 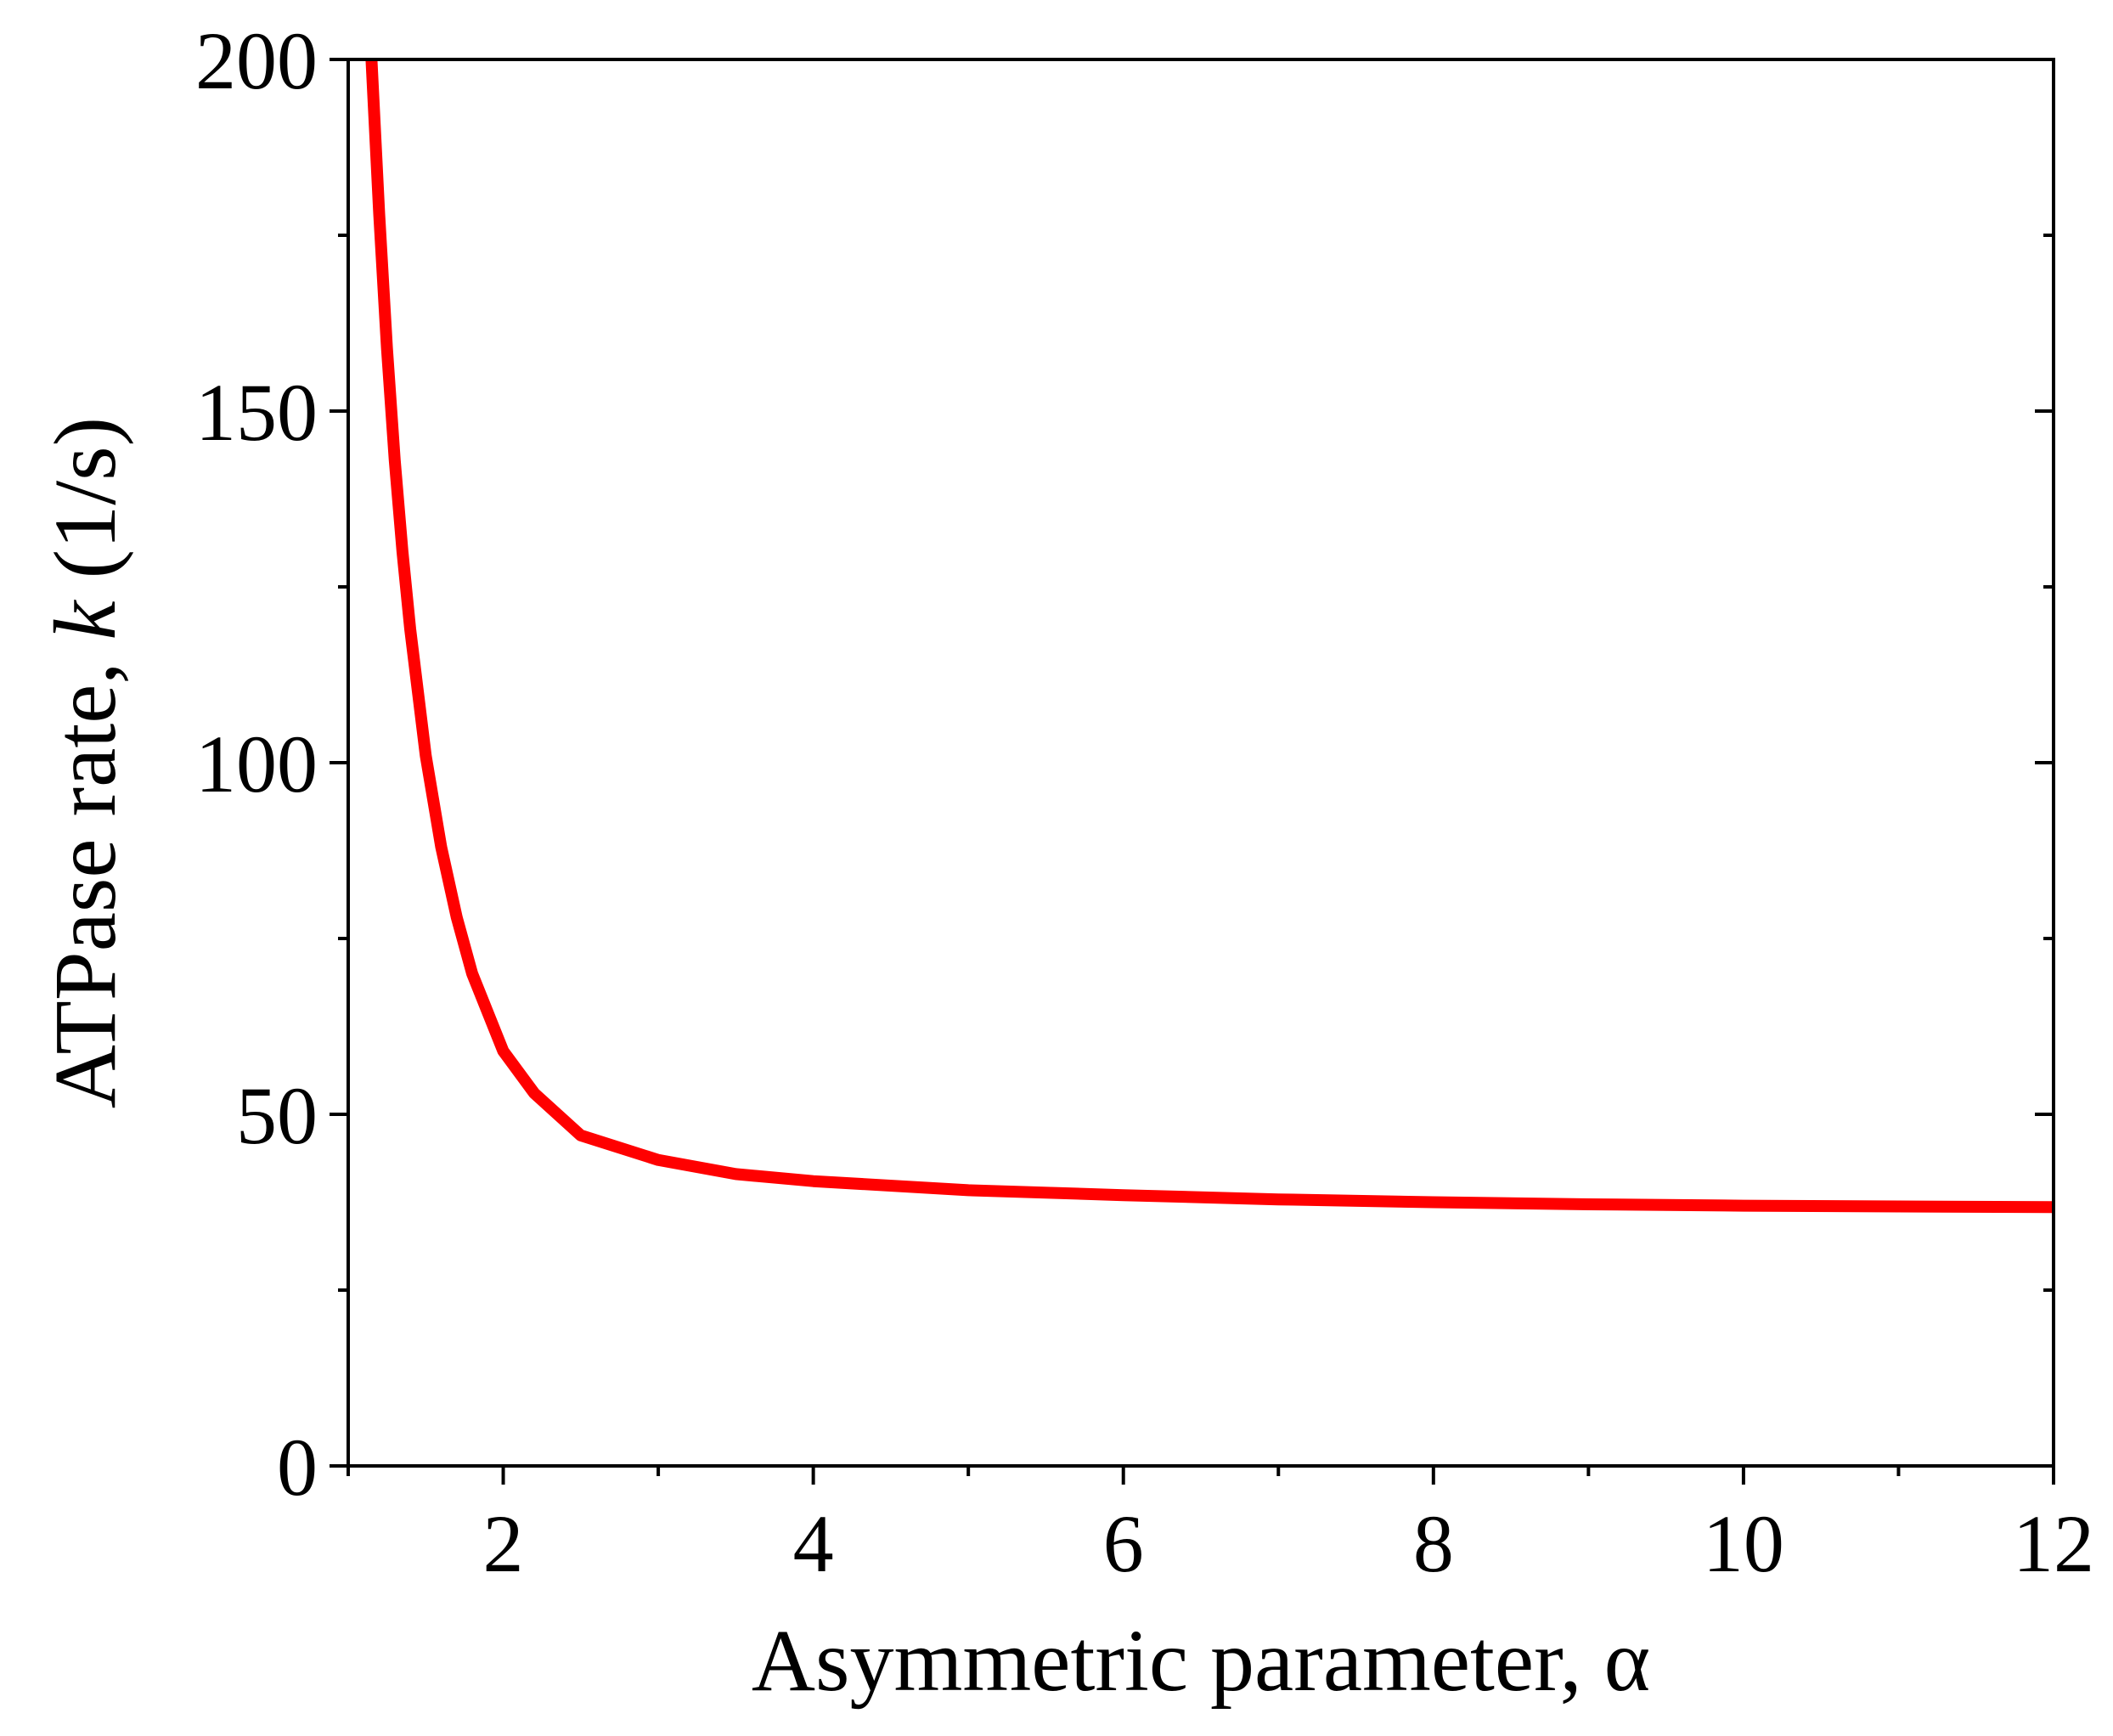 I want to click on x-tick-label: 6, so click(x=1123, y=1543).